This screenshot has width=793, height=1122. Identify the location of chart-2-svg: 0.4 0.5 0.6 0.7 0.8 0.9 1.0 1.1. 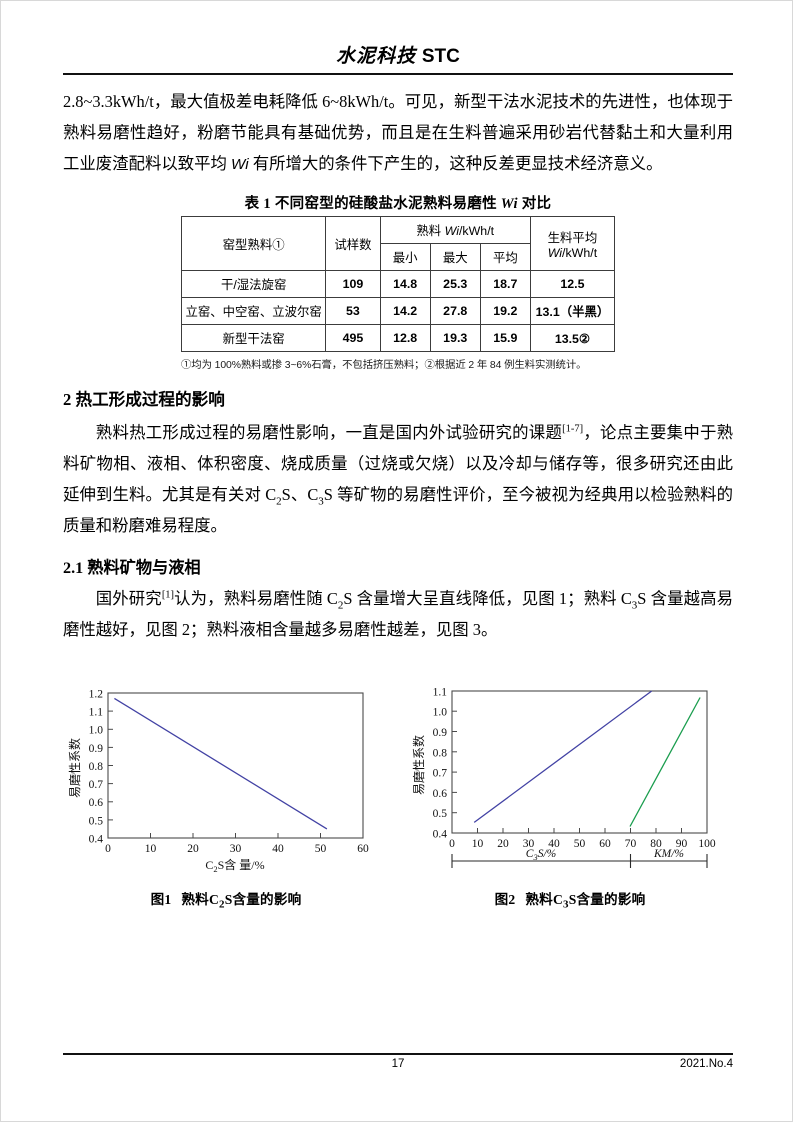
(563, 777).